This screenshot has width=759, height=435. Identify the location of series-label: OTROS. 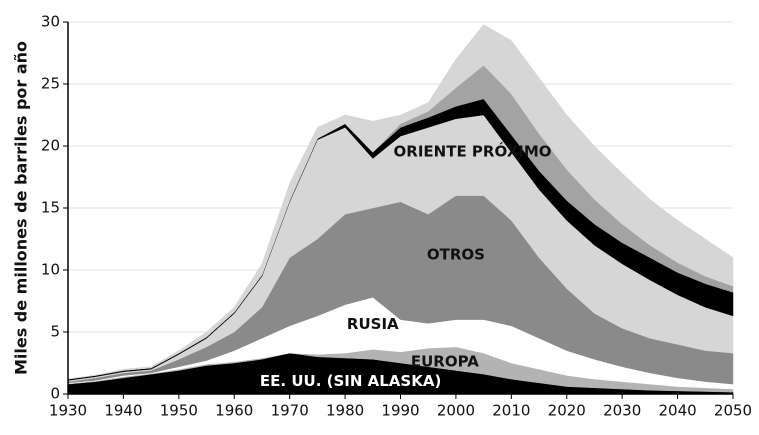
(456, 255).